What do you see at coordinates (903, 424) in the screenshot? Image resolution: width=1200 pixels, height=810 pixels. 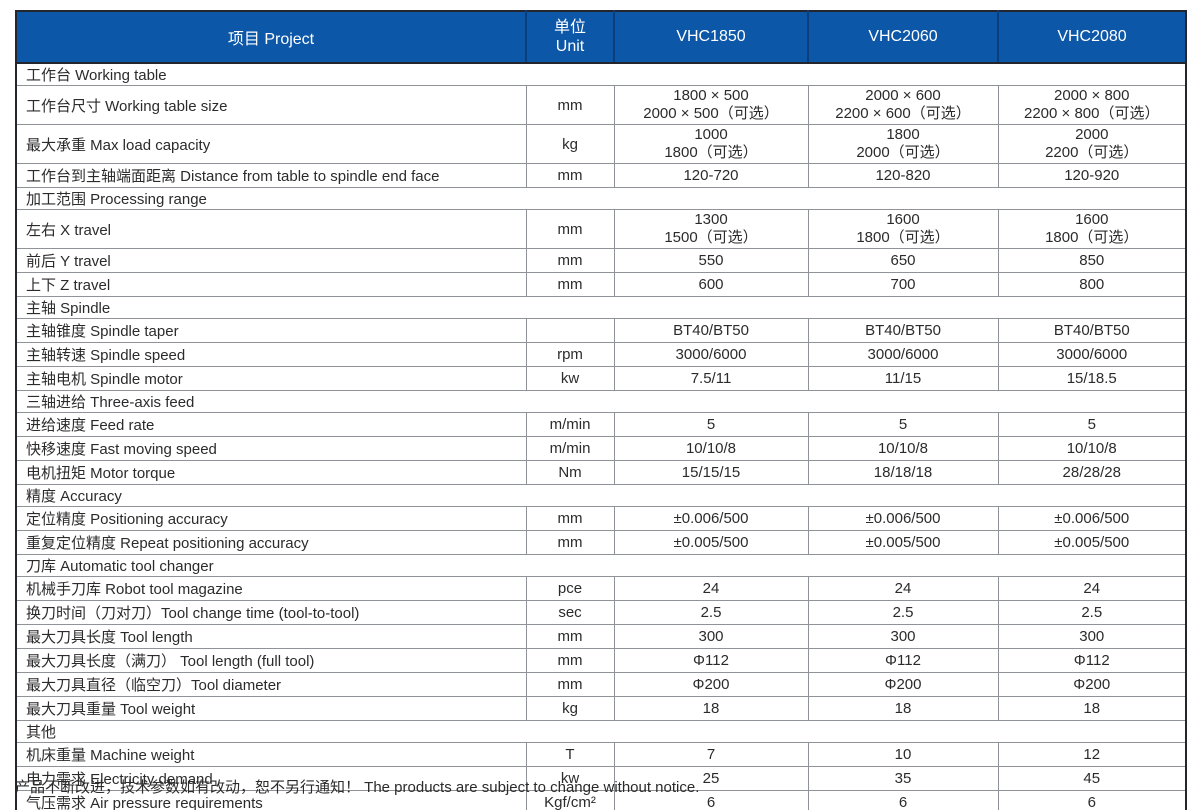 I see `row-value-vhc2060: 5` at bounding box center [903, 424].